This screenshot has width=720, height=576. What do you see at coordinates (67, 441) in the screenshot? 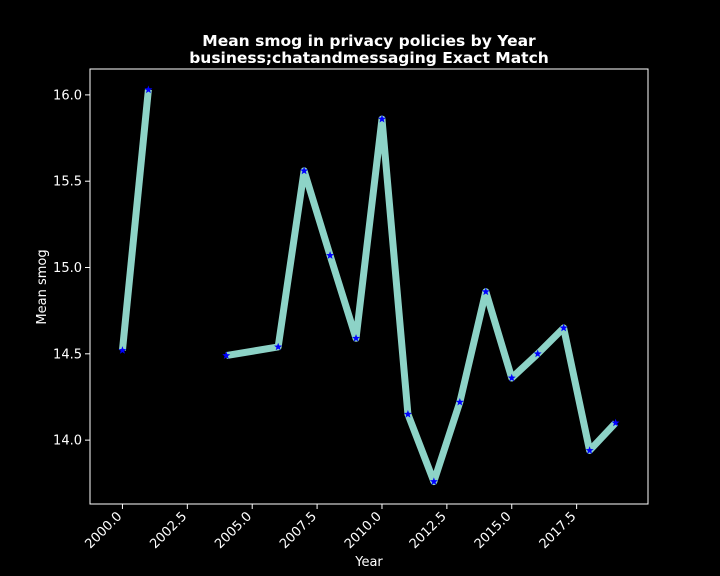
I see `y-tick-label: 14.0` at bounding box center [67, 441].